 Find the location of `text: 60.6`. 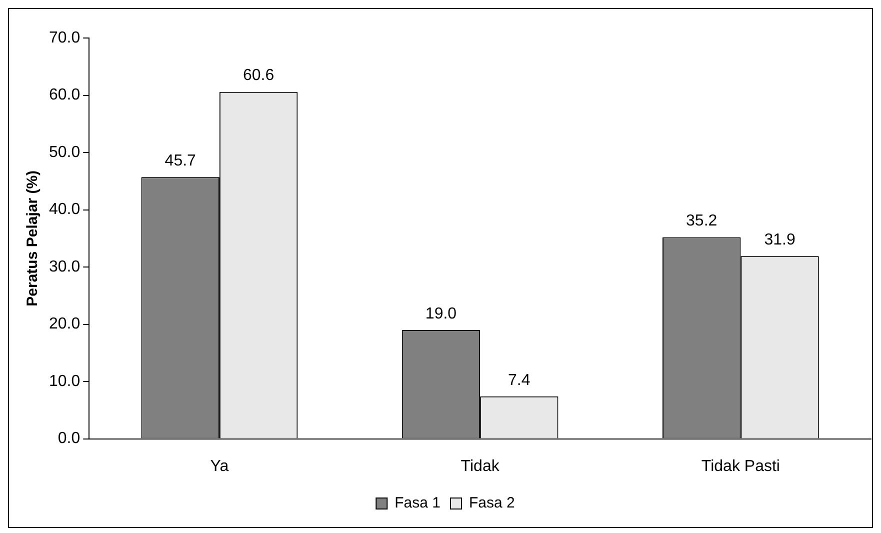

text: 60.6 is located at coordinates (258, 75).